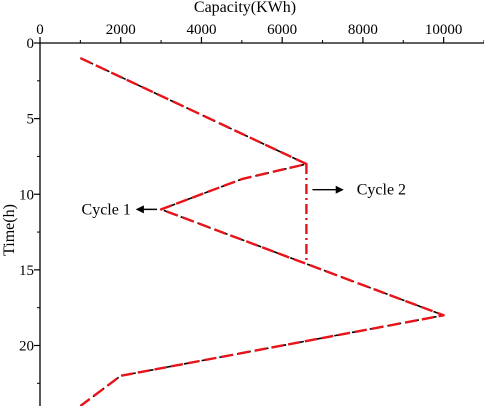 The height and width of the screenshot is (406, 484). Describe the element at coordinates (31, 120) in the screenshot. I see `y-tick-label: 5` at that location.